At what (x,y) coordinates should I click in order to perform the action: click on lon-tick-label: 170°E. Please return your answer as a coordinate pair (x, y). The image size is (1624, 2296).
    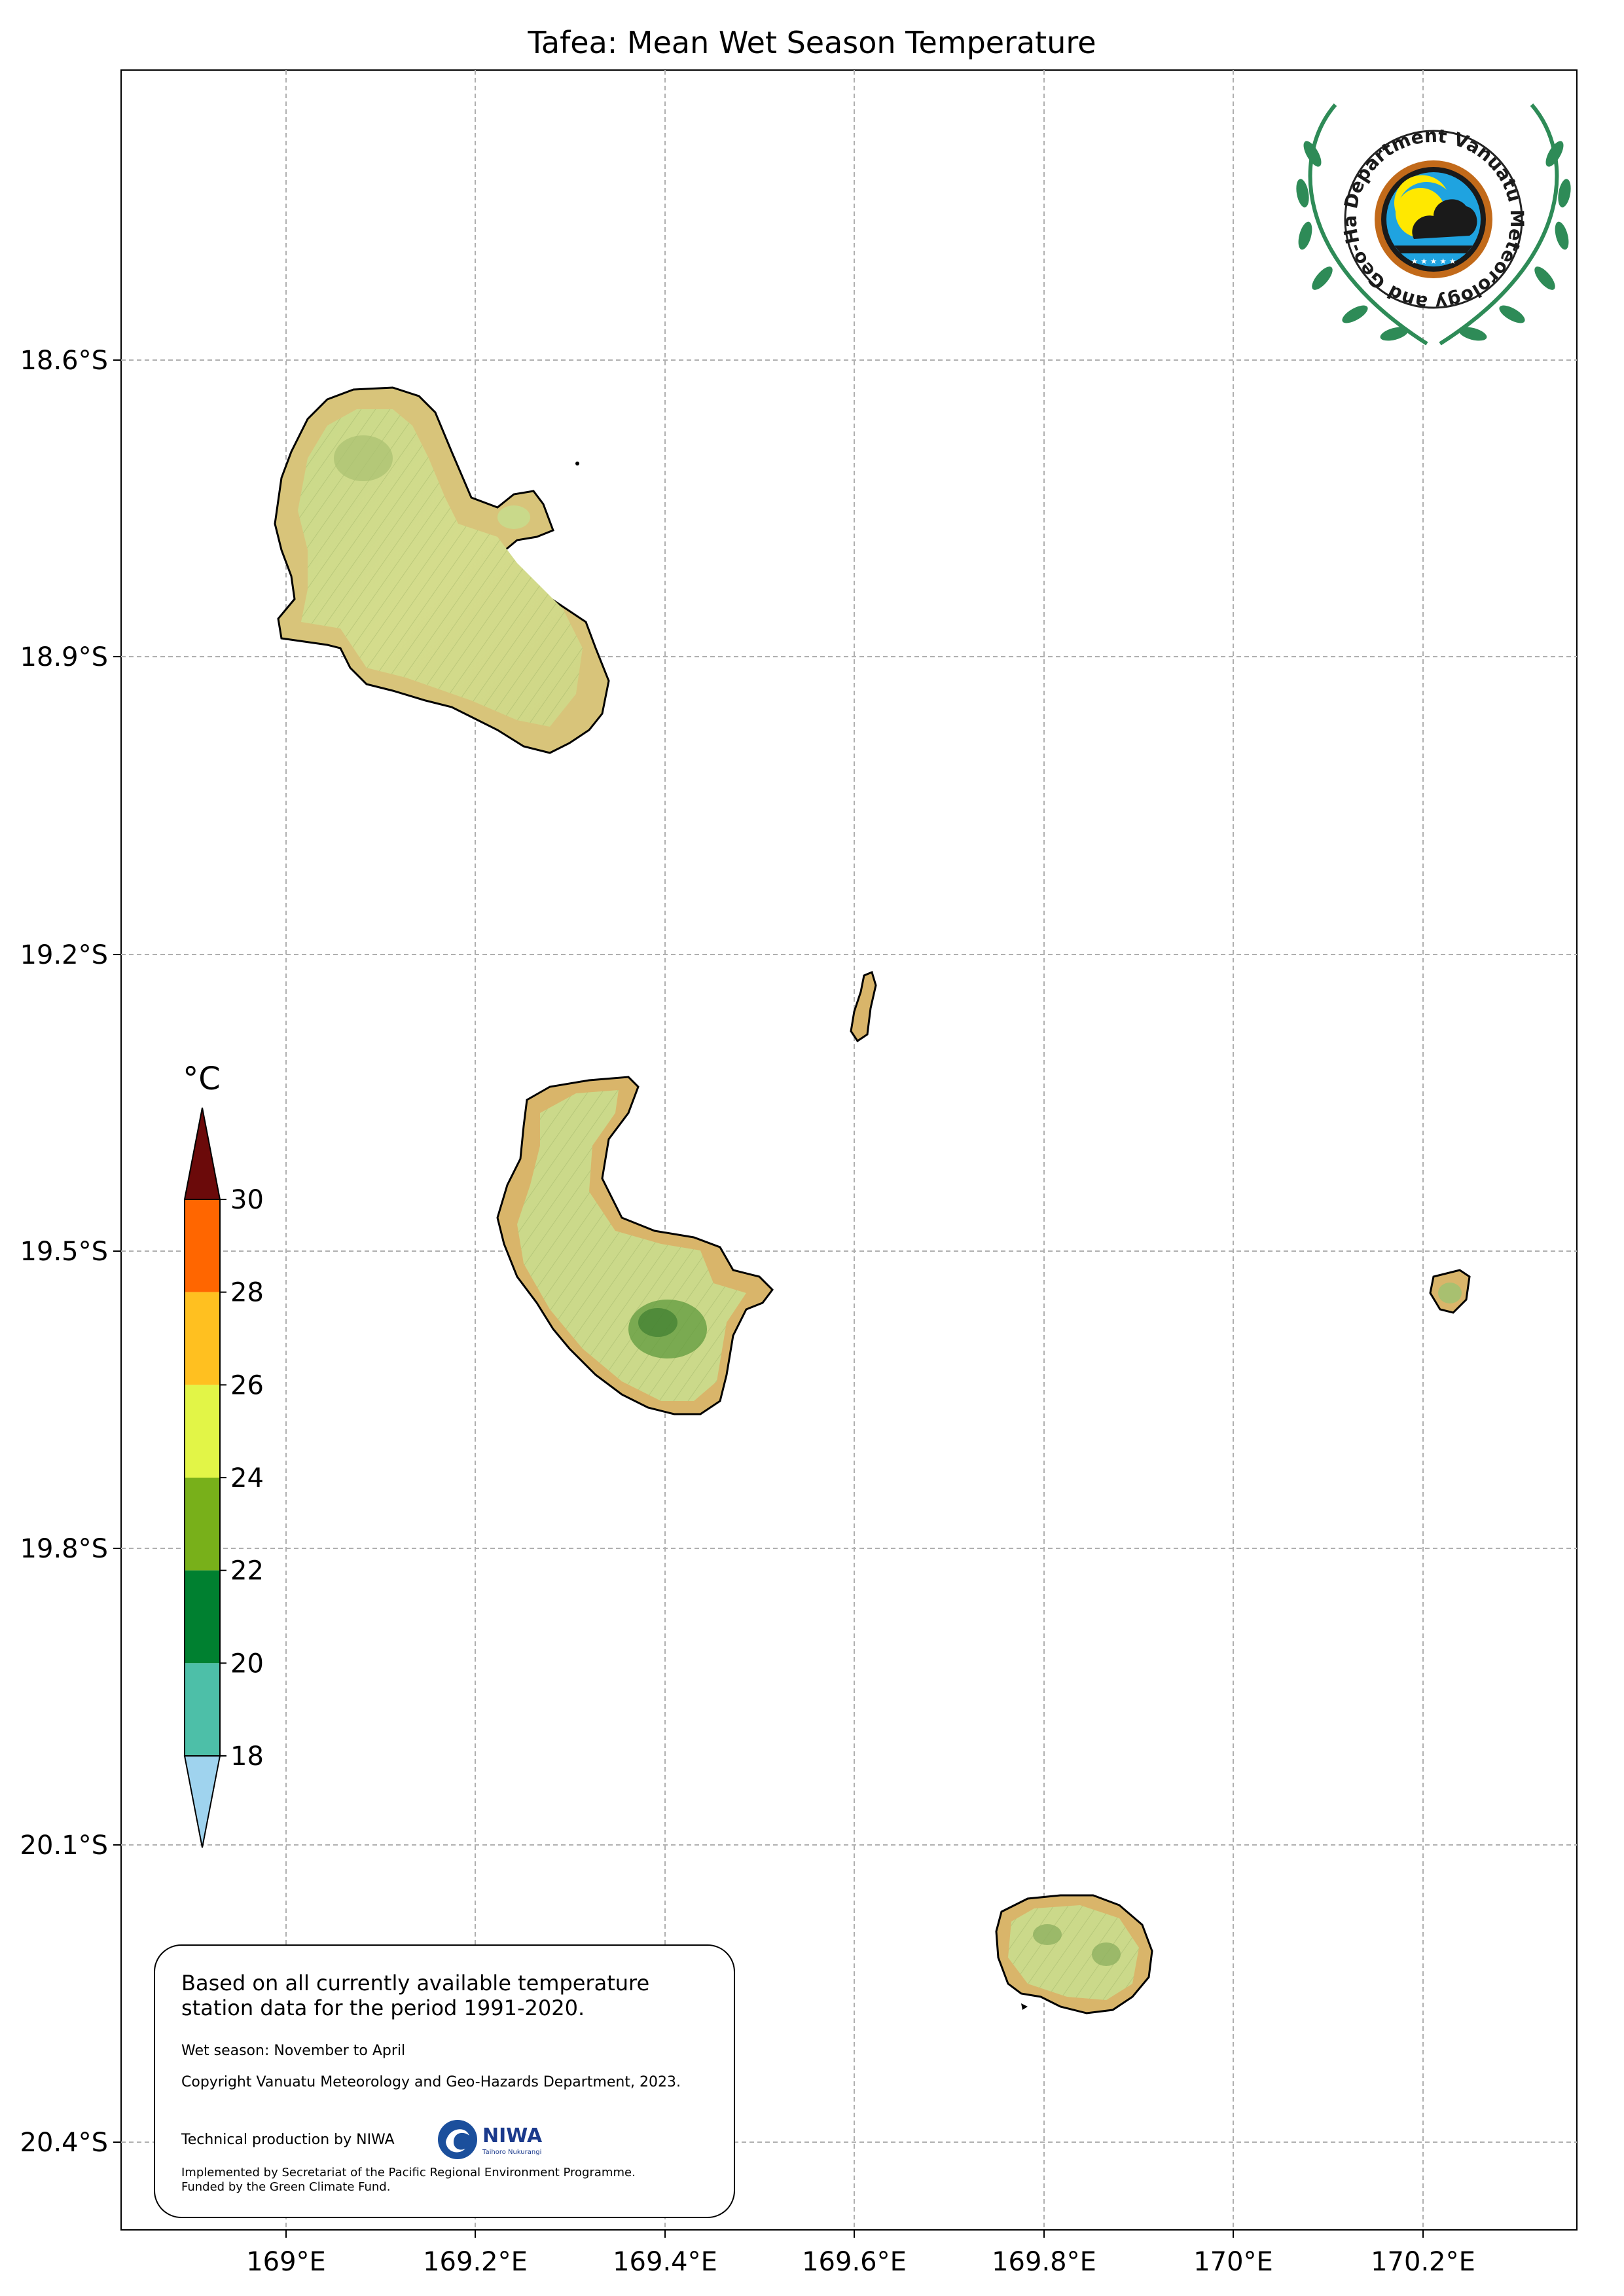
    Looking at the image, I should click on (1233, 2262).